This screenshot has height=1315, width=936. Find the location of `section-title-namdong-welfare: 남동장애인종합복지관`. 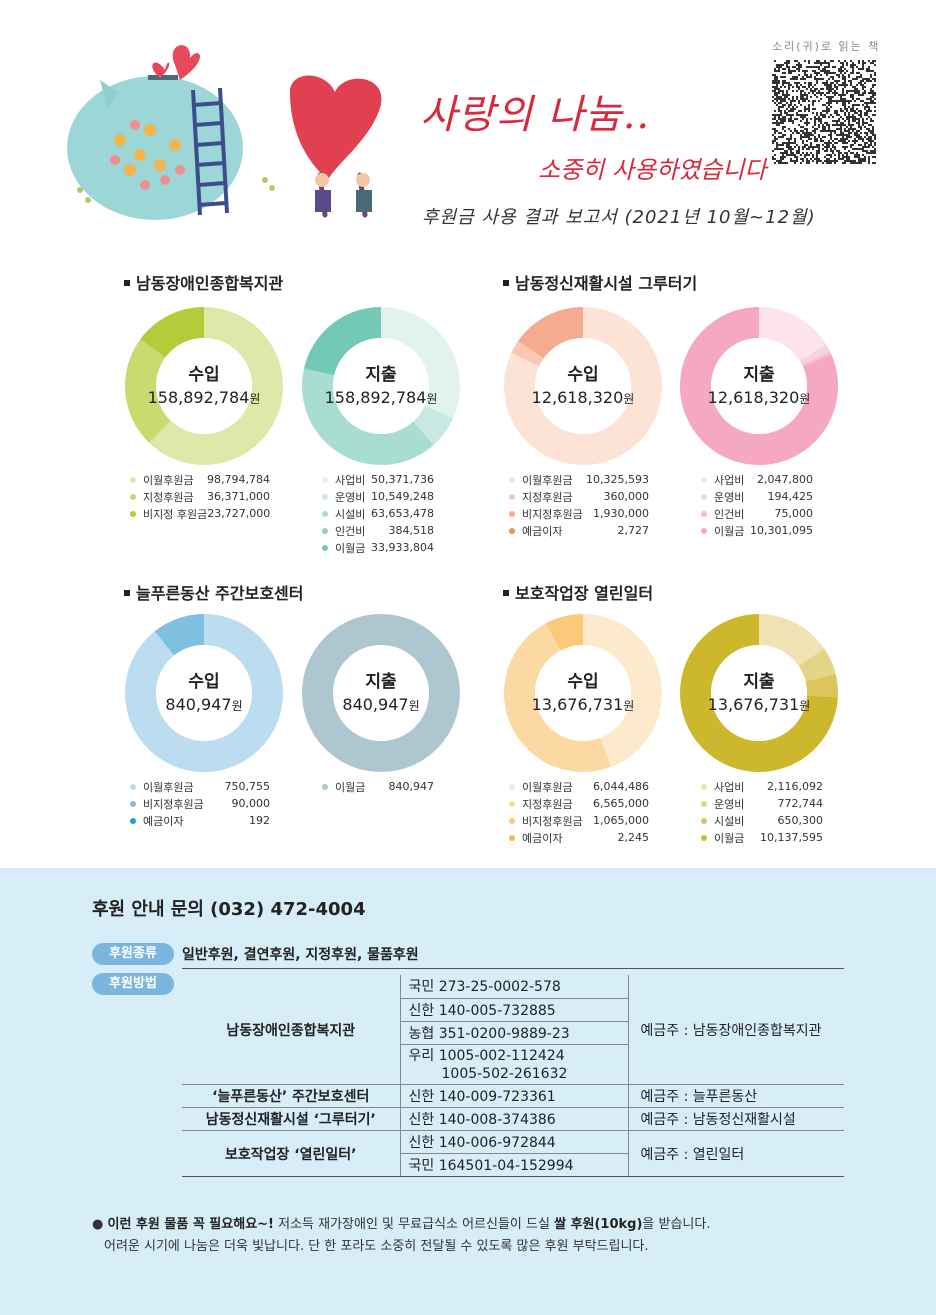

section-title-namdong-welfare: 남동장애인종합복지관 is located at coordinates (203, 282).